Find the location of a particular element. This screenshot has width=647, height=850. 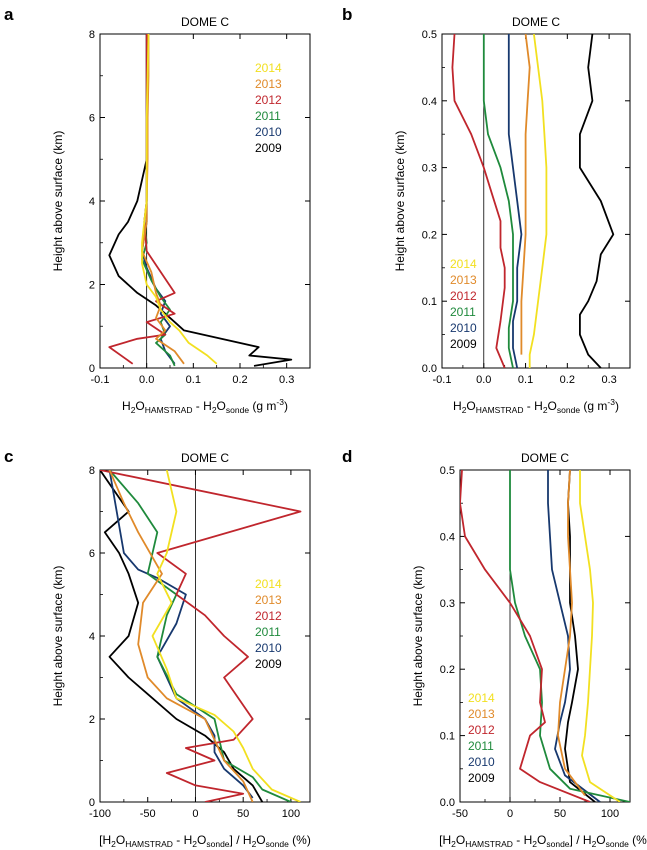

x-tick-label: -50 is located at coordinates (148, 814).